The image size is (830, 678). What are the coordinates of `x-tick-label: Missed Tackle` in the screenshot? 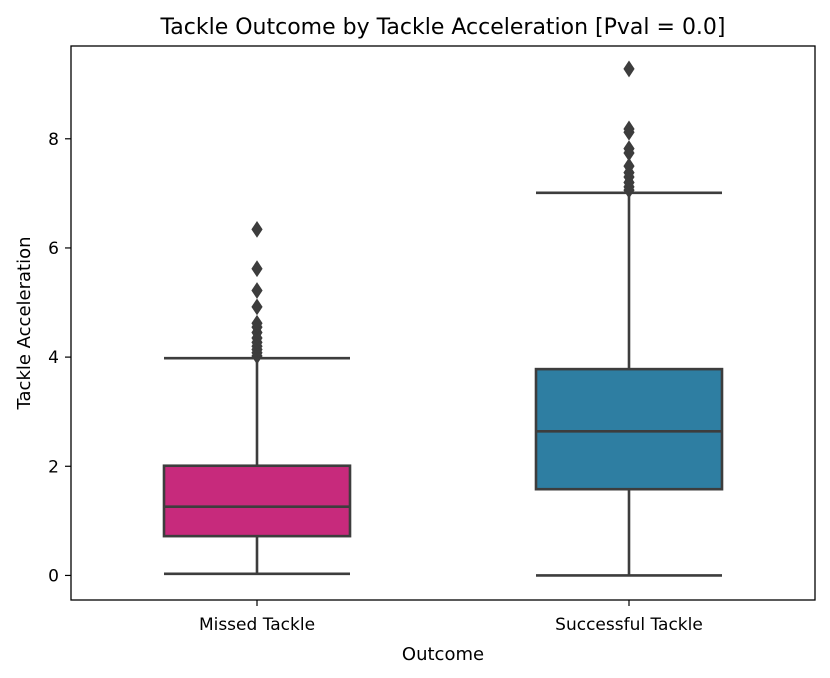 It's located at (257, 625).